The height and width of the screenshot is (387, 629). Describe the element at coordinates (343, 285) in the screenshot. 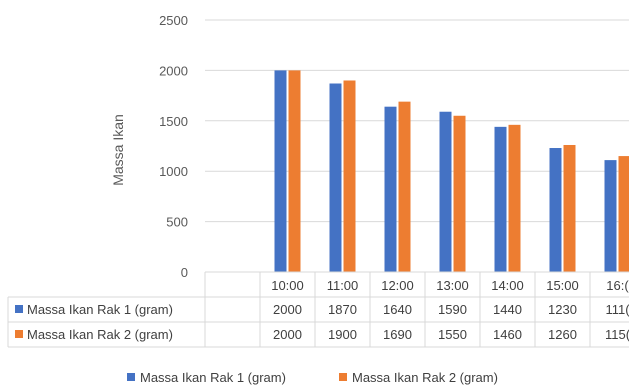

I see `x-tick-label: 11:00` at that location.